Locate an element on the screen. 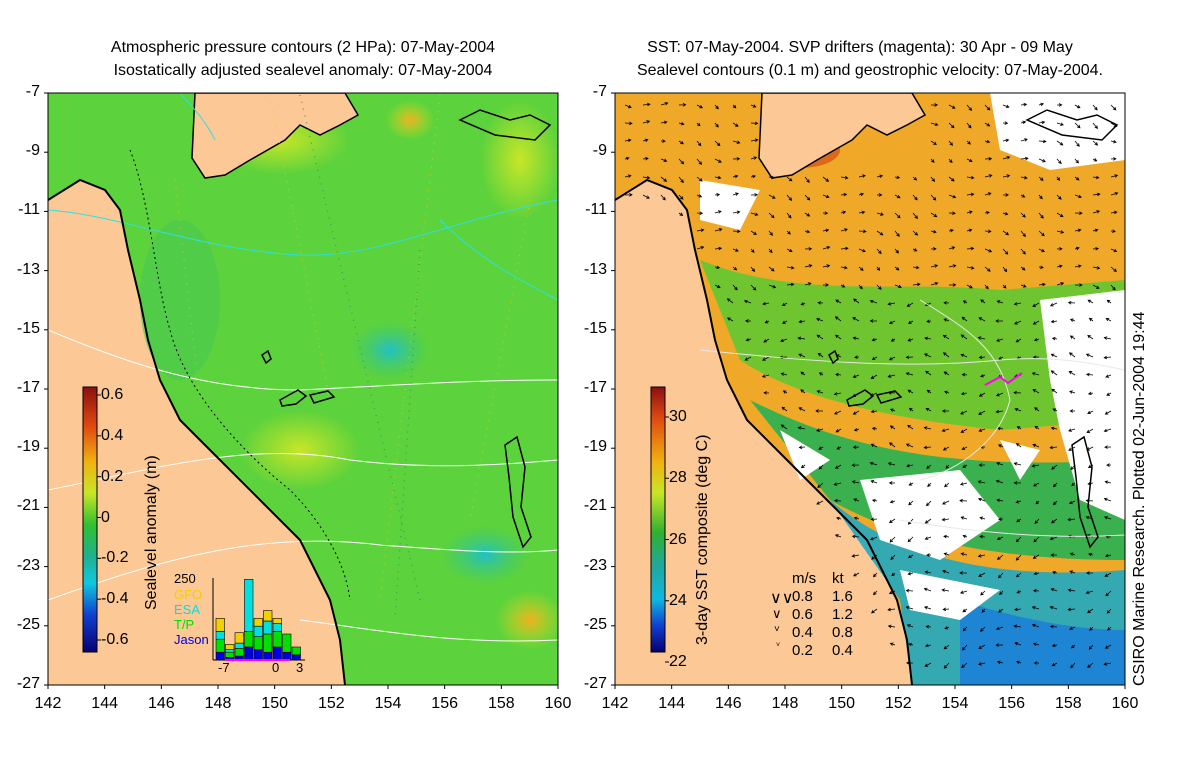 This screenshot has height=769, width=1183. lat-tick-label-left: -25 is located at coordinates (28, 624).